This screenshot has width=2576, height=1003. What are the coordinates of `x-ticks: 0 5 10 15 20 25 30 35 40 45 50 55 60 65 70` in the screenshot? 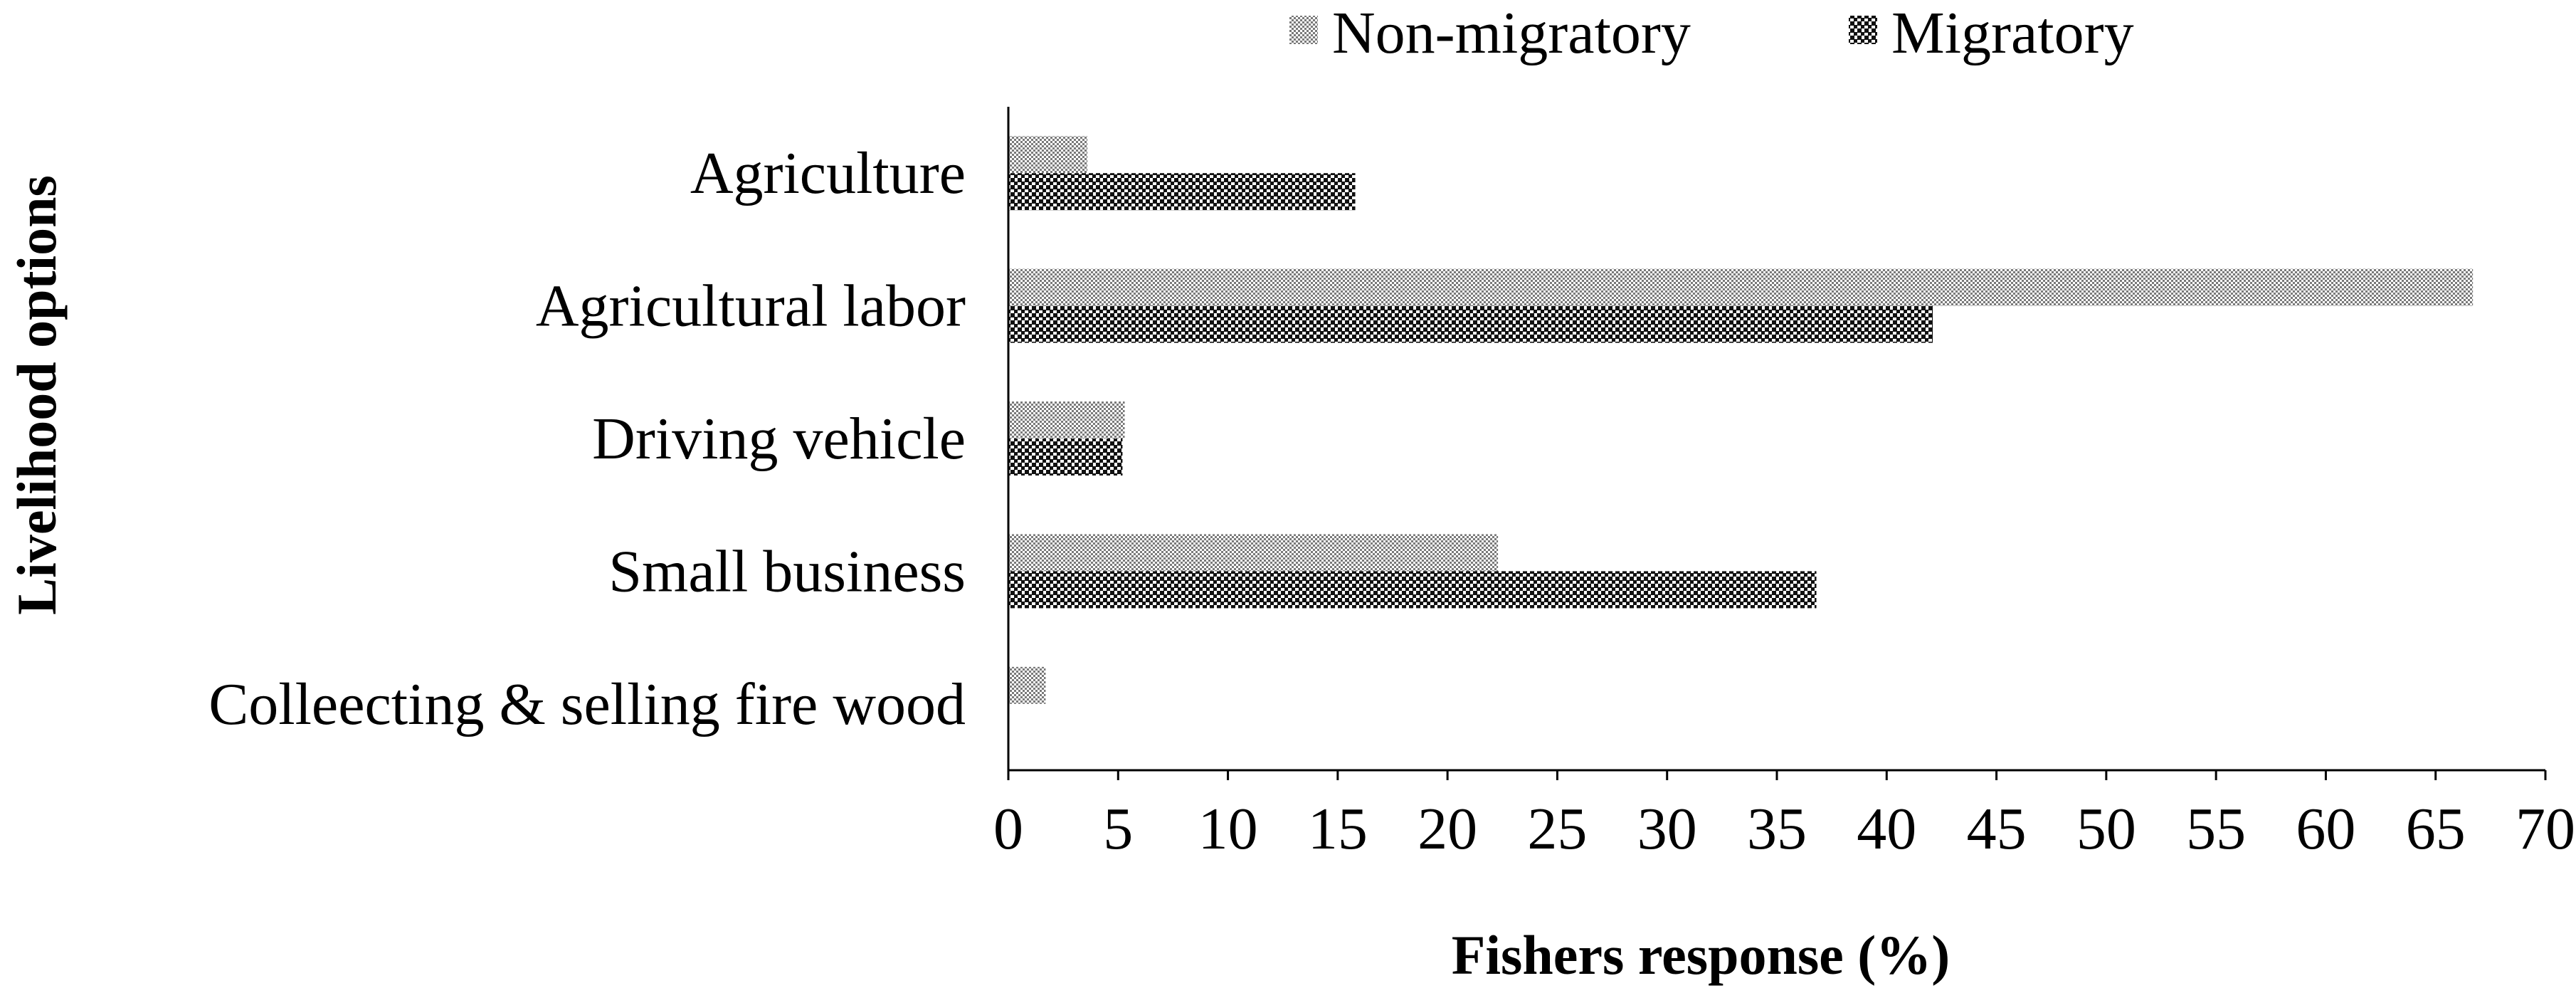 It's located at (1784, 816).